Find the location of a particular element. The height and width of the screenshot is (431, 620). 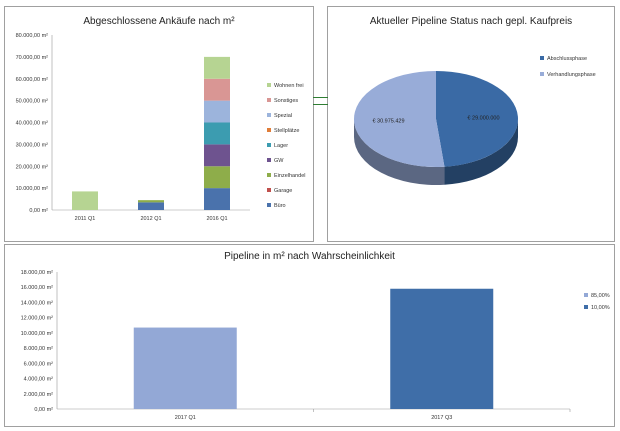

y-tick-label: 80.000,00 m² is located at coordinates (32, 36).